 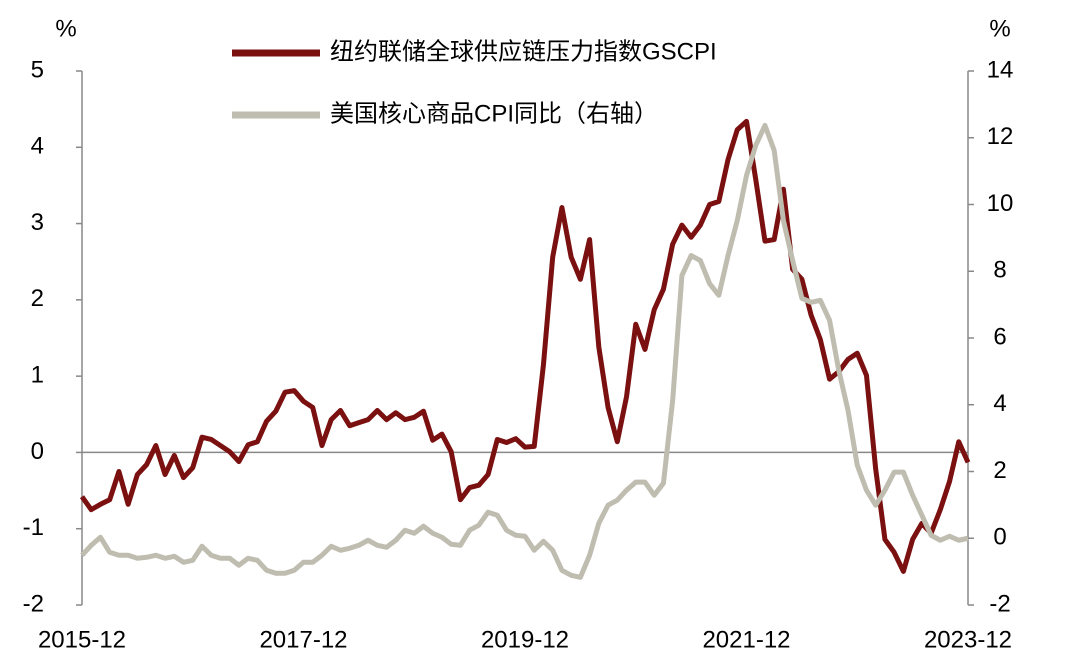 What do you see at coordinates (1000, 136) in the screenshot?
I see `y2-tick-label: 12` at bounding box center [1000, 136].